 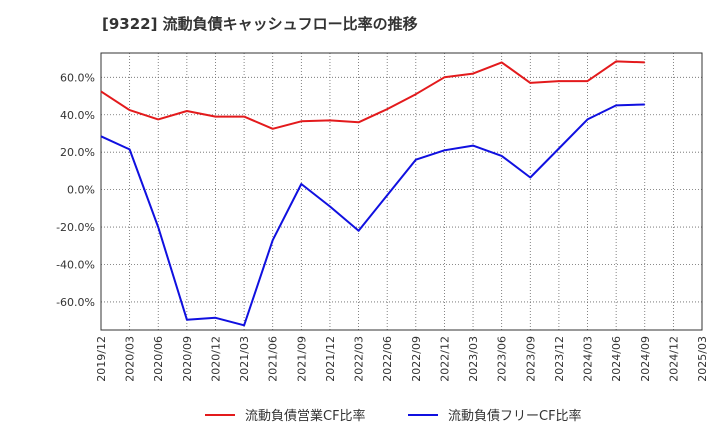 I want to click on x-tick-label: 2023/12, so click(x=559, y=359).